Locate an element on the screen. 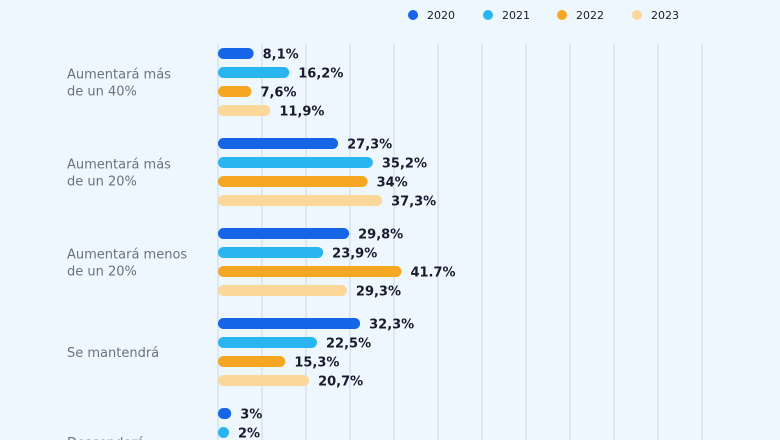 The width and height of the screenshot is (780, 440). value-label: 37,3% is located at coordinates (413, 202).